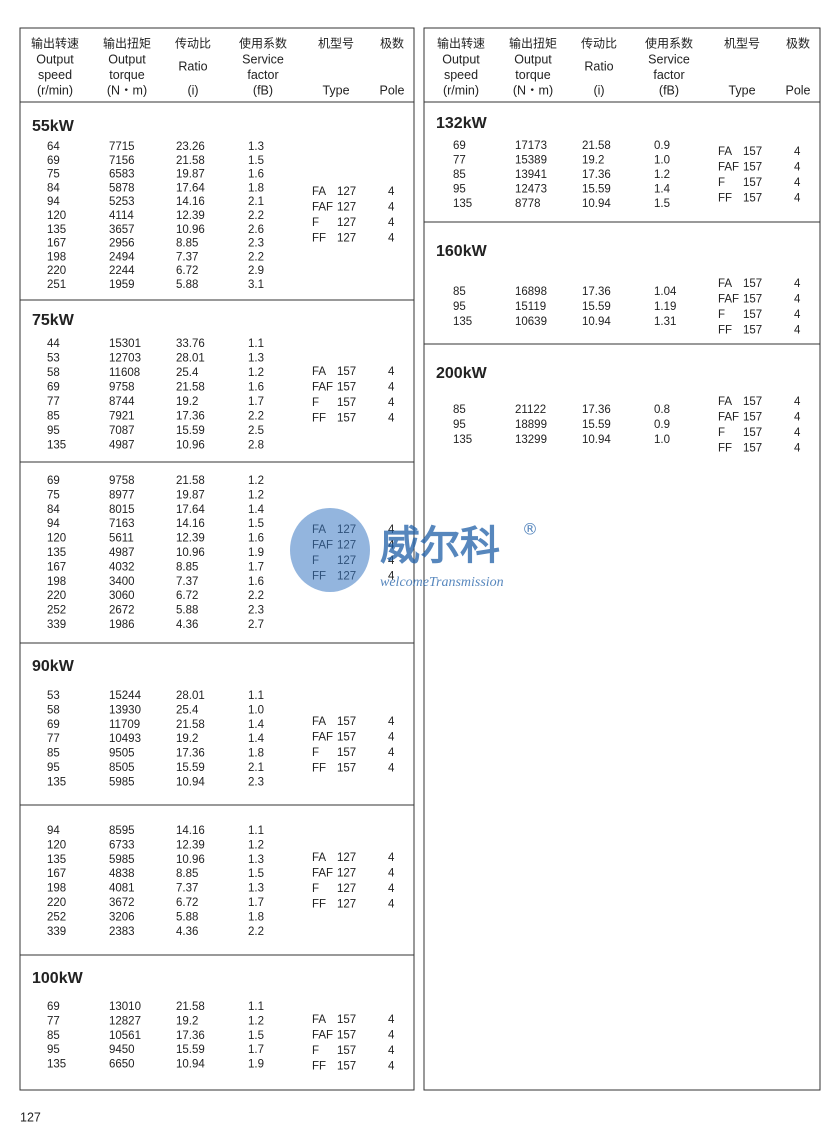 The image size is (840, 1126). Describe the element at coordinates (533, 43) in the screenshot. I see `header-zh: 输出扭矩` at that location.